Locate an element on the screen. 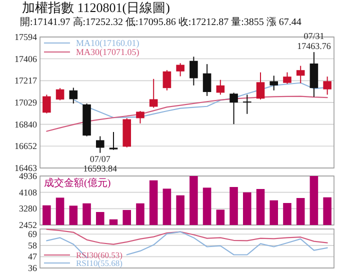  chart-subtitle: 開:17141.97 高:17252.32 低:17095.86 收:17212.87 量:3855 漲 67.44 is located at coordinates (161, 22).